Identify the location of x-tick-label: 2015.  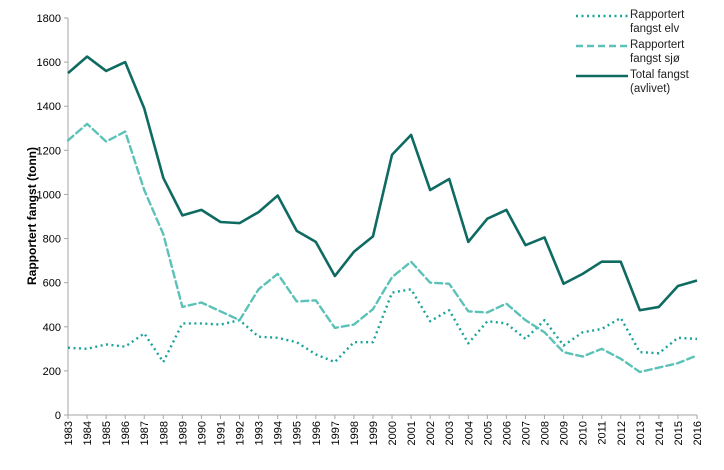
(679, 433).